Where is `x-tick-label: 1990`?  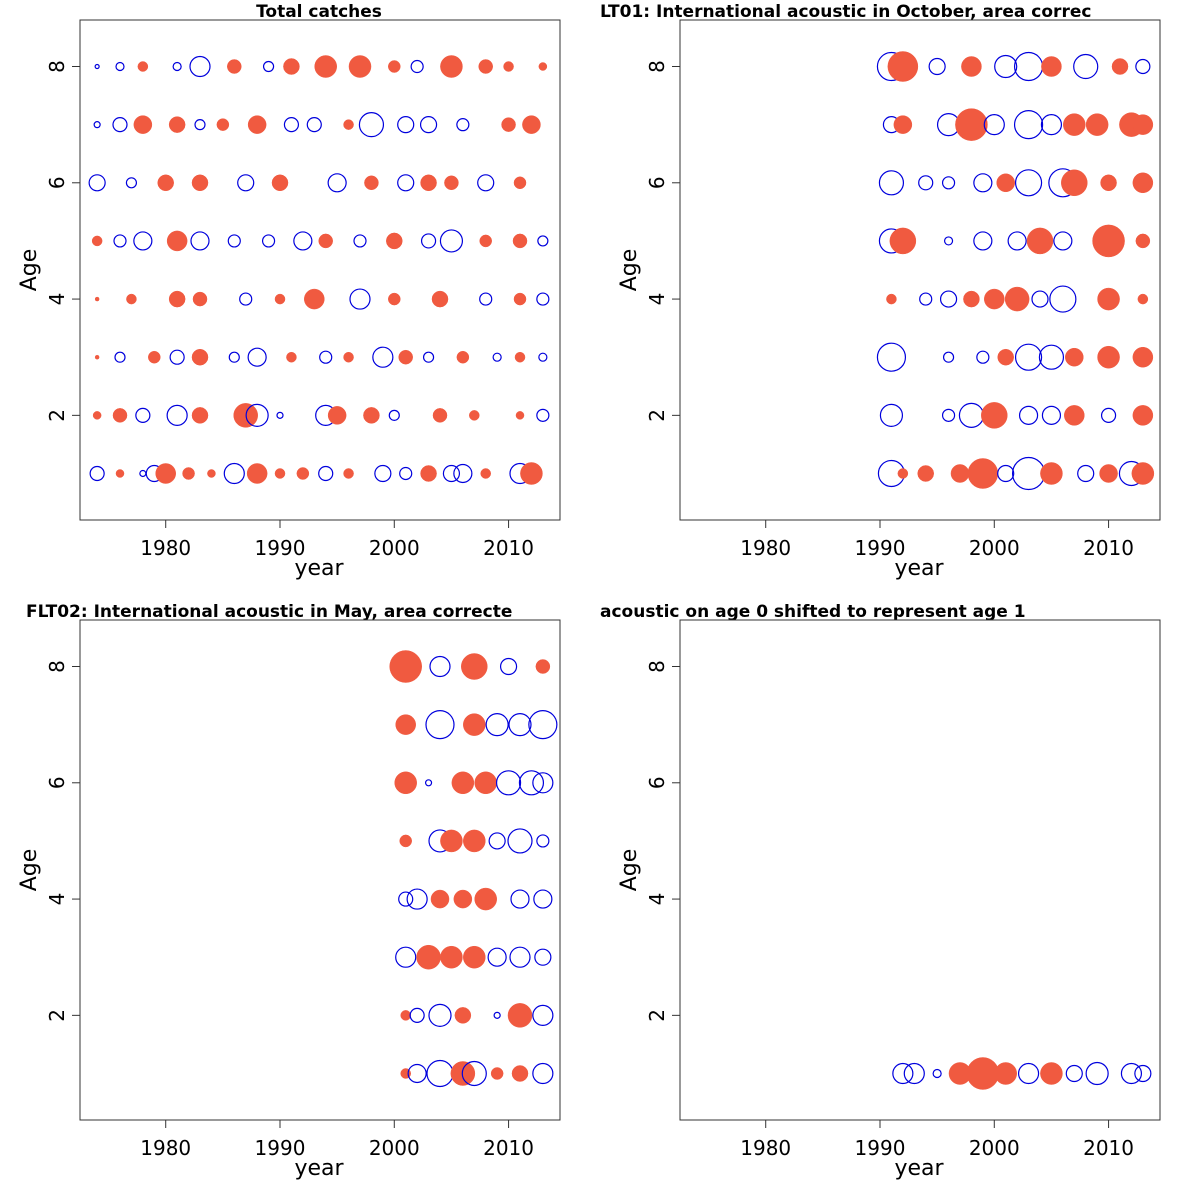
x-tick-label: 1990 is located at coordinates (280, 548).